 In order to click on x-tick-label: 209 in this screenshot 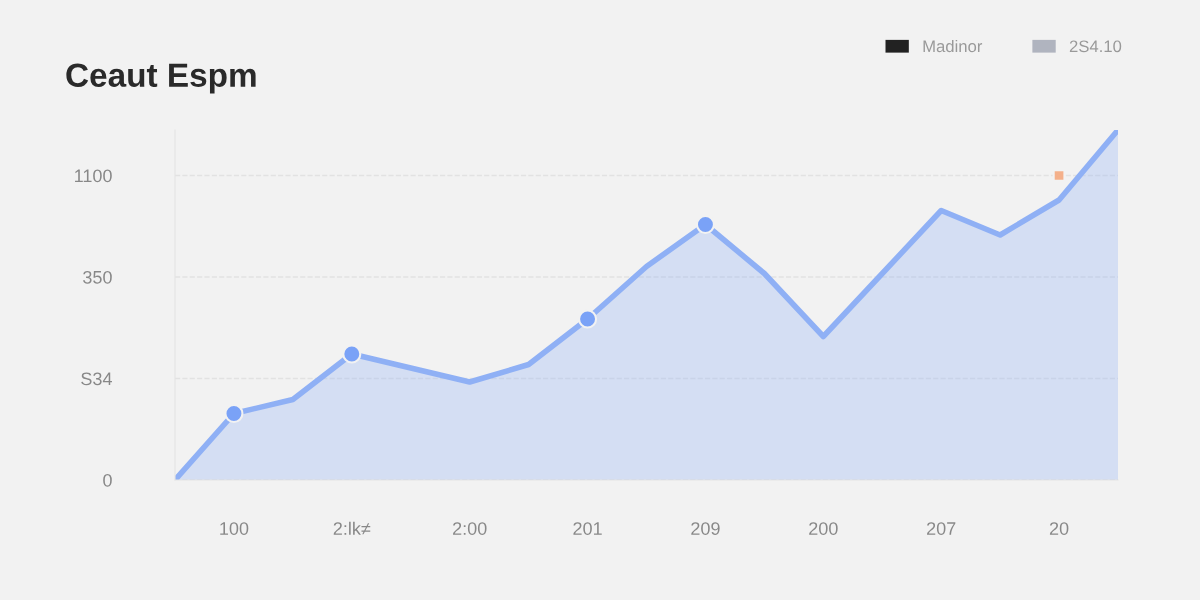, I will do `click(705, 528)`.